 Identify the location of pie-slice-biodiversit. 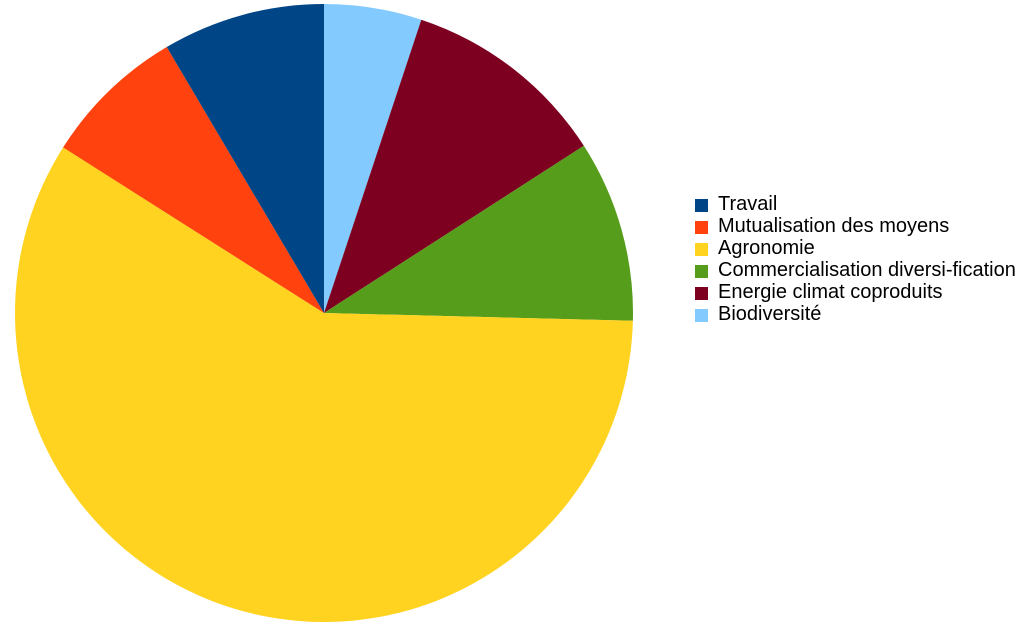
(373, 158).